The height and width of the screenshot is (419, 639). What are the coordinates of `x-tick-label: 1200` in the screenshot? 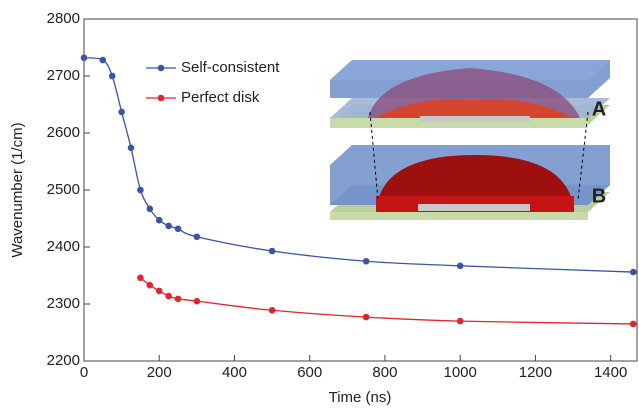 It's located at (535, 372).